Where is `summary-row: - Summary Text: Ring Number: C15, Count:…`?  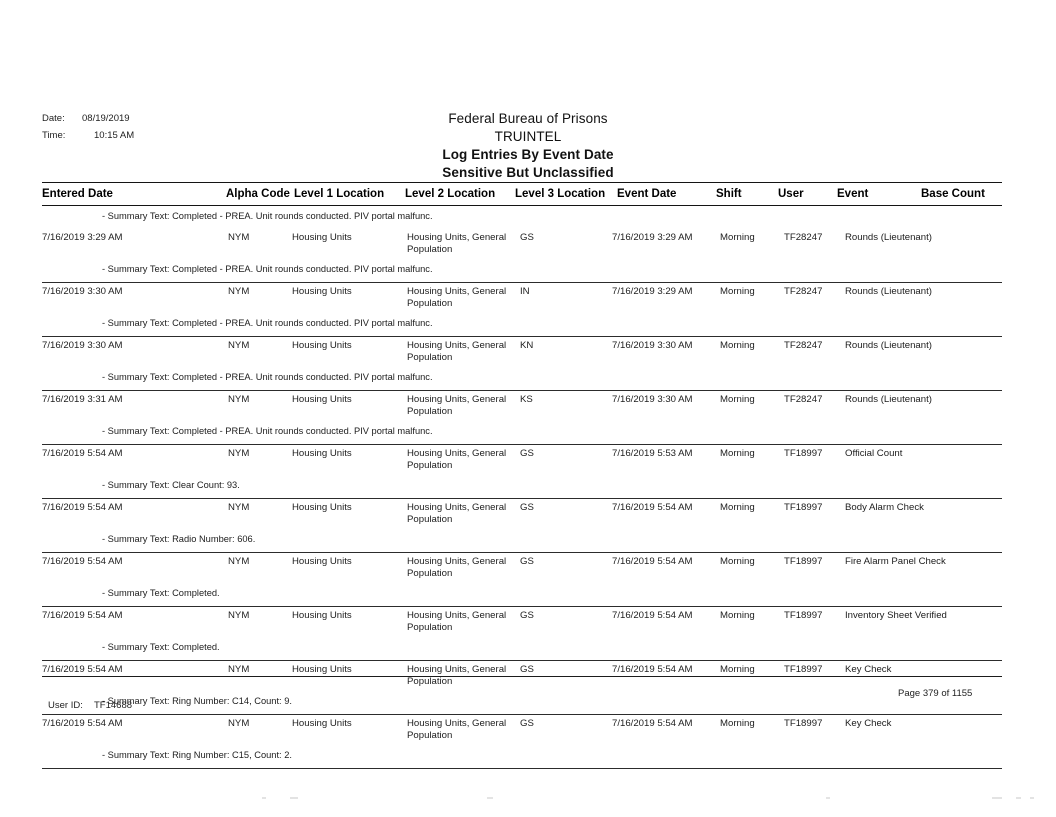
summary-row: - Summary Text: Ring Number: C15, Count:… is located at coordinates (522, 756).